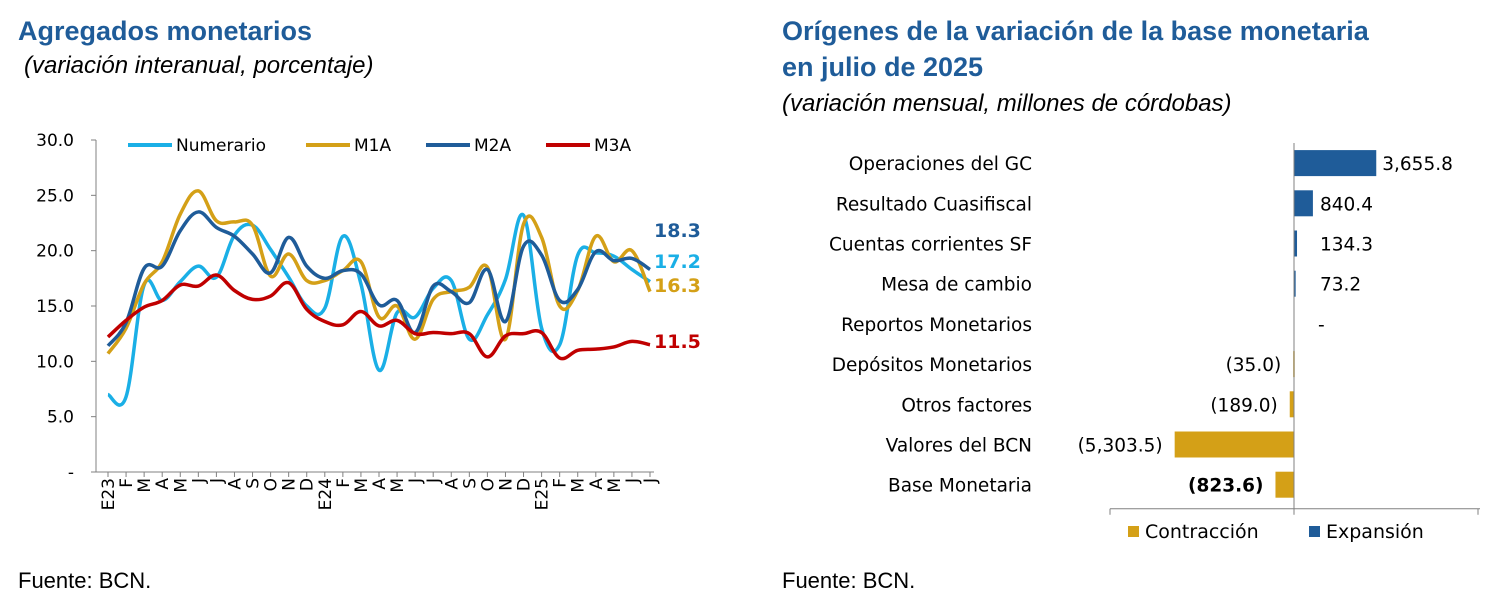 Image resolution: width=1488 pixels, height=612 pixels. I want to click on left-source: Fuente: BCN., so click(85, 580).